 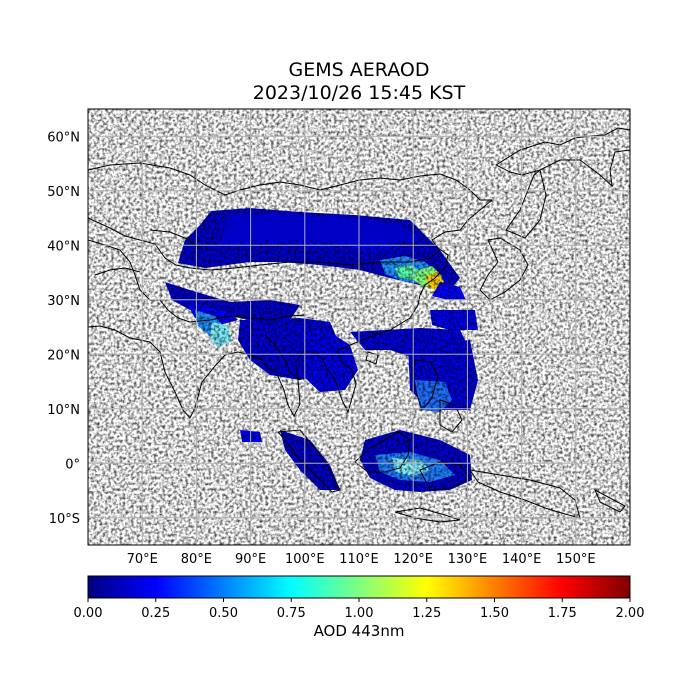 I want to click on lat-tick-label: 0°, so click(x=72, y=464).